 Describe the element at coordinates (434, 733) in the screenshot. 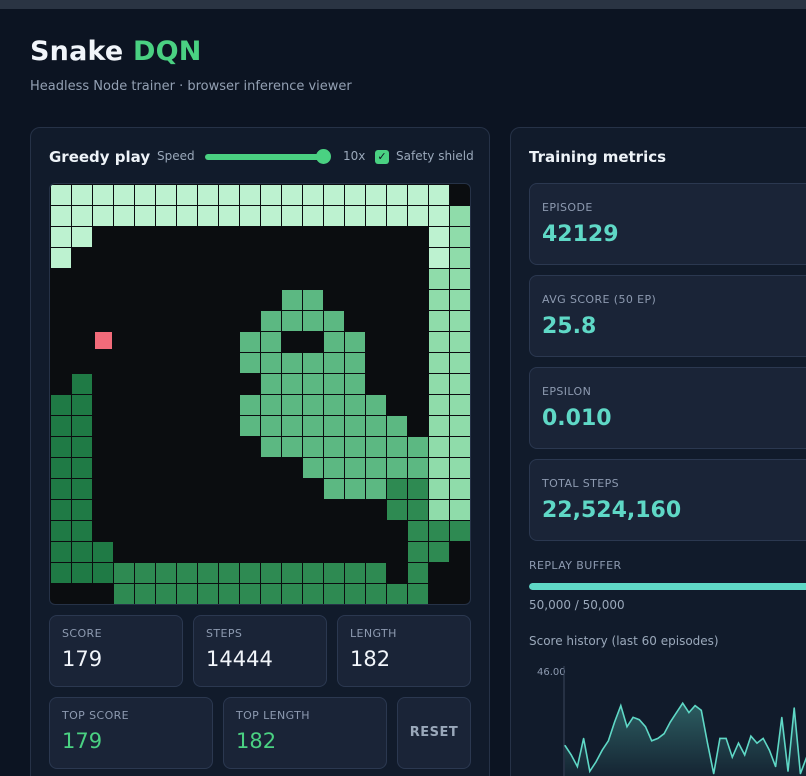

I see `reset-button: RESET` at that location.